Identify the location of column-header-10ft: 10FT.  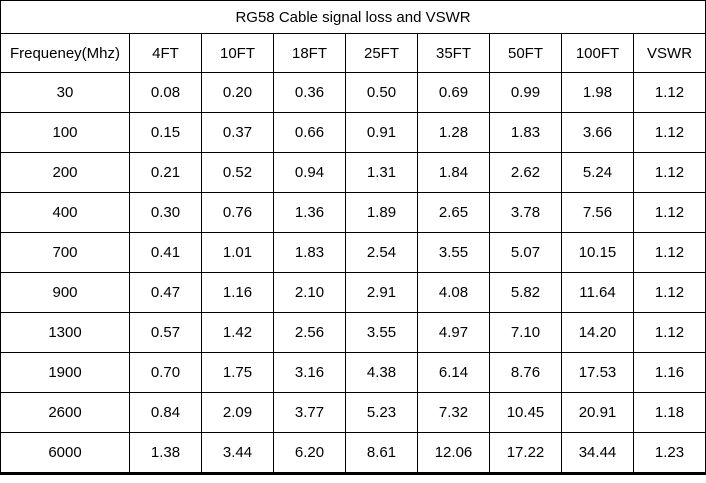
(237, 53).